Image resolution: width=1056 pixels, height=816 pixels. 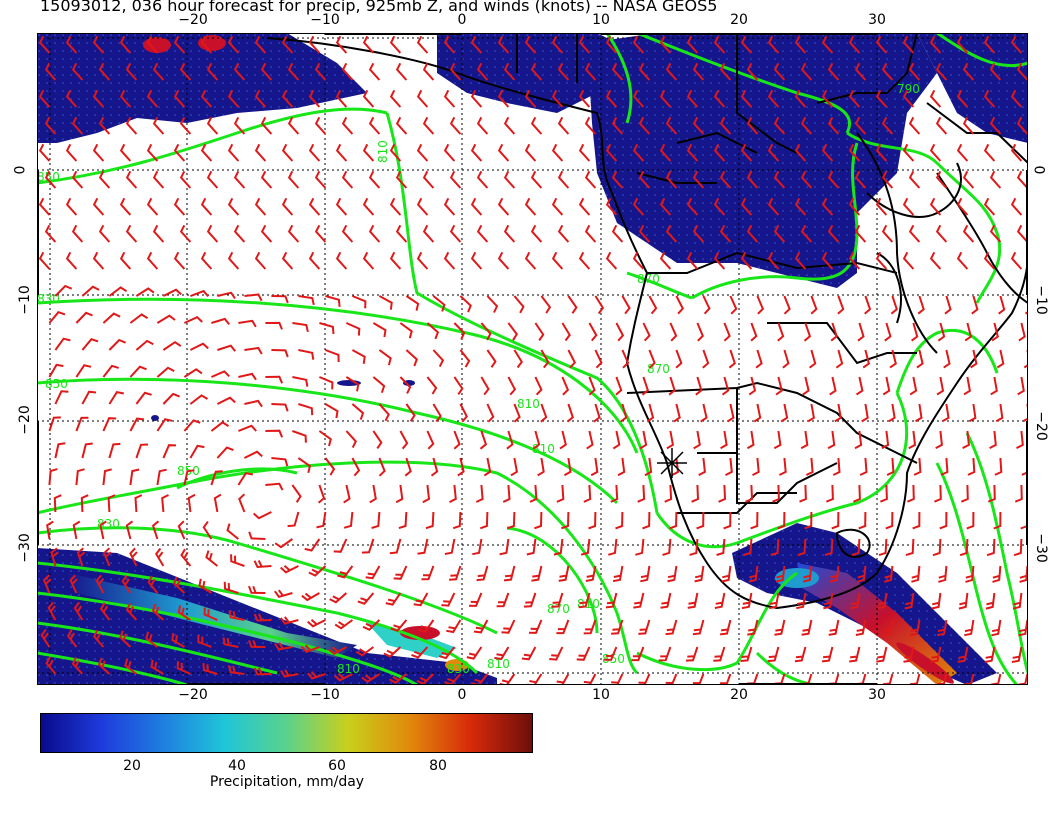 What do you see at coordinates (193, 695) in the screenshot?
I see `lon-tick-bottom: −20` at bounding box center [193, 695].